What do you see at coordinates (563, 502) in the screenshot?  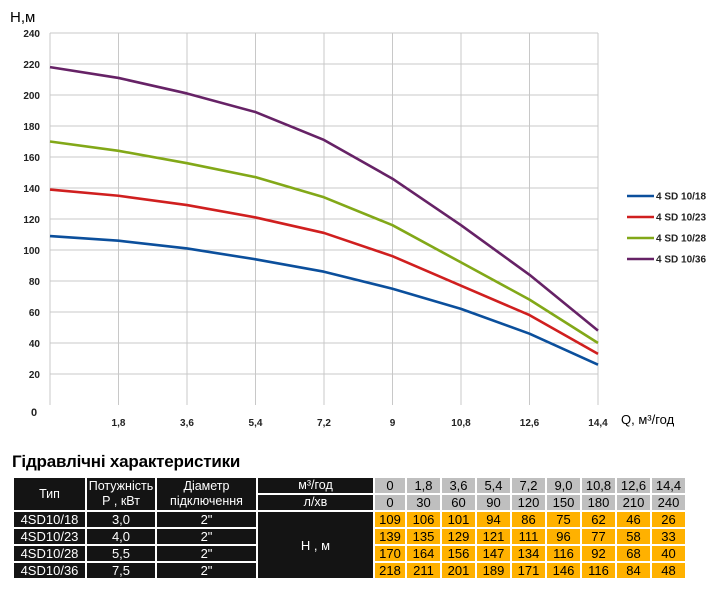 I see `flow-lmin-cell: 150` at bounding box center [563, 502].